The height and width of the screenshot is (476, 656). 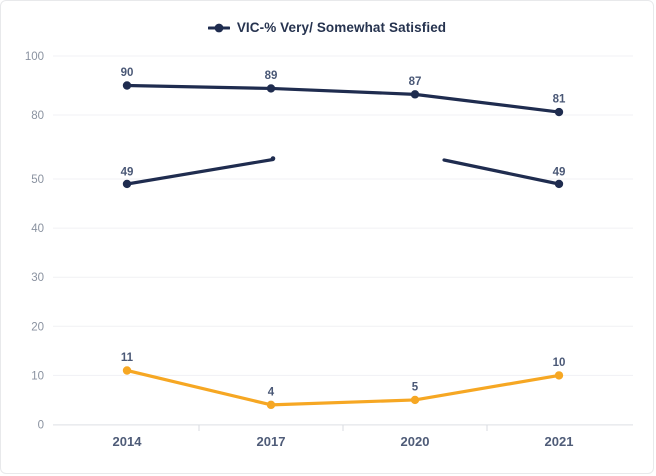 What do you see at coordinates (128, 441) in the screenshot?
I see `x-axis-category-label: 2014` at bounding box center [128, 441].